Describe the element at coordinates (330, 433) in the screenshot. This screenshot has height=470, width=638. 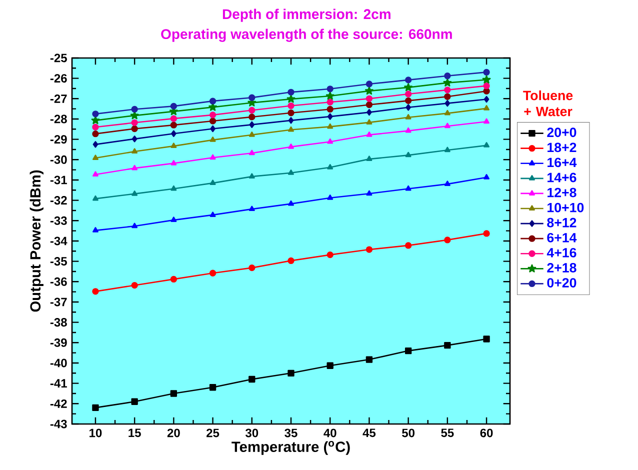
I see `x-tick-label: 40` at that location.